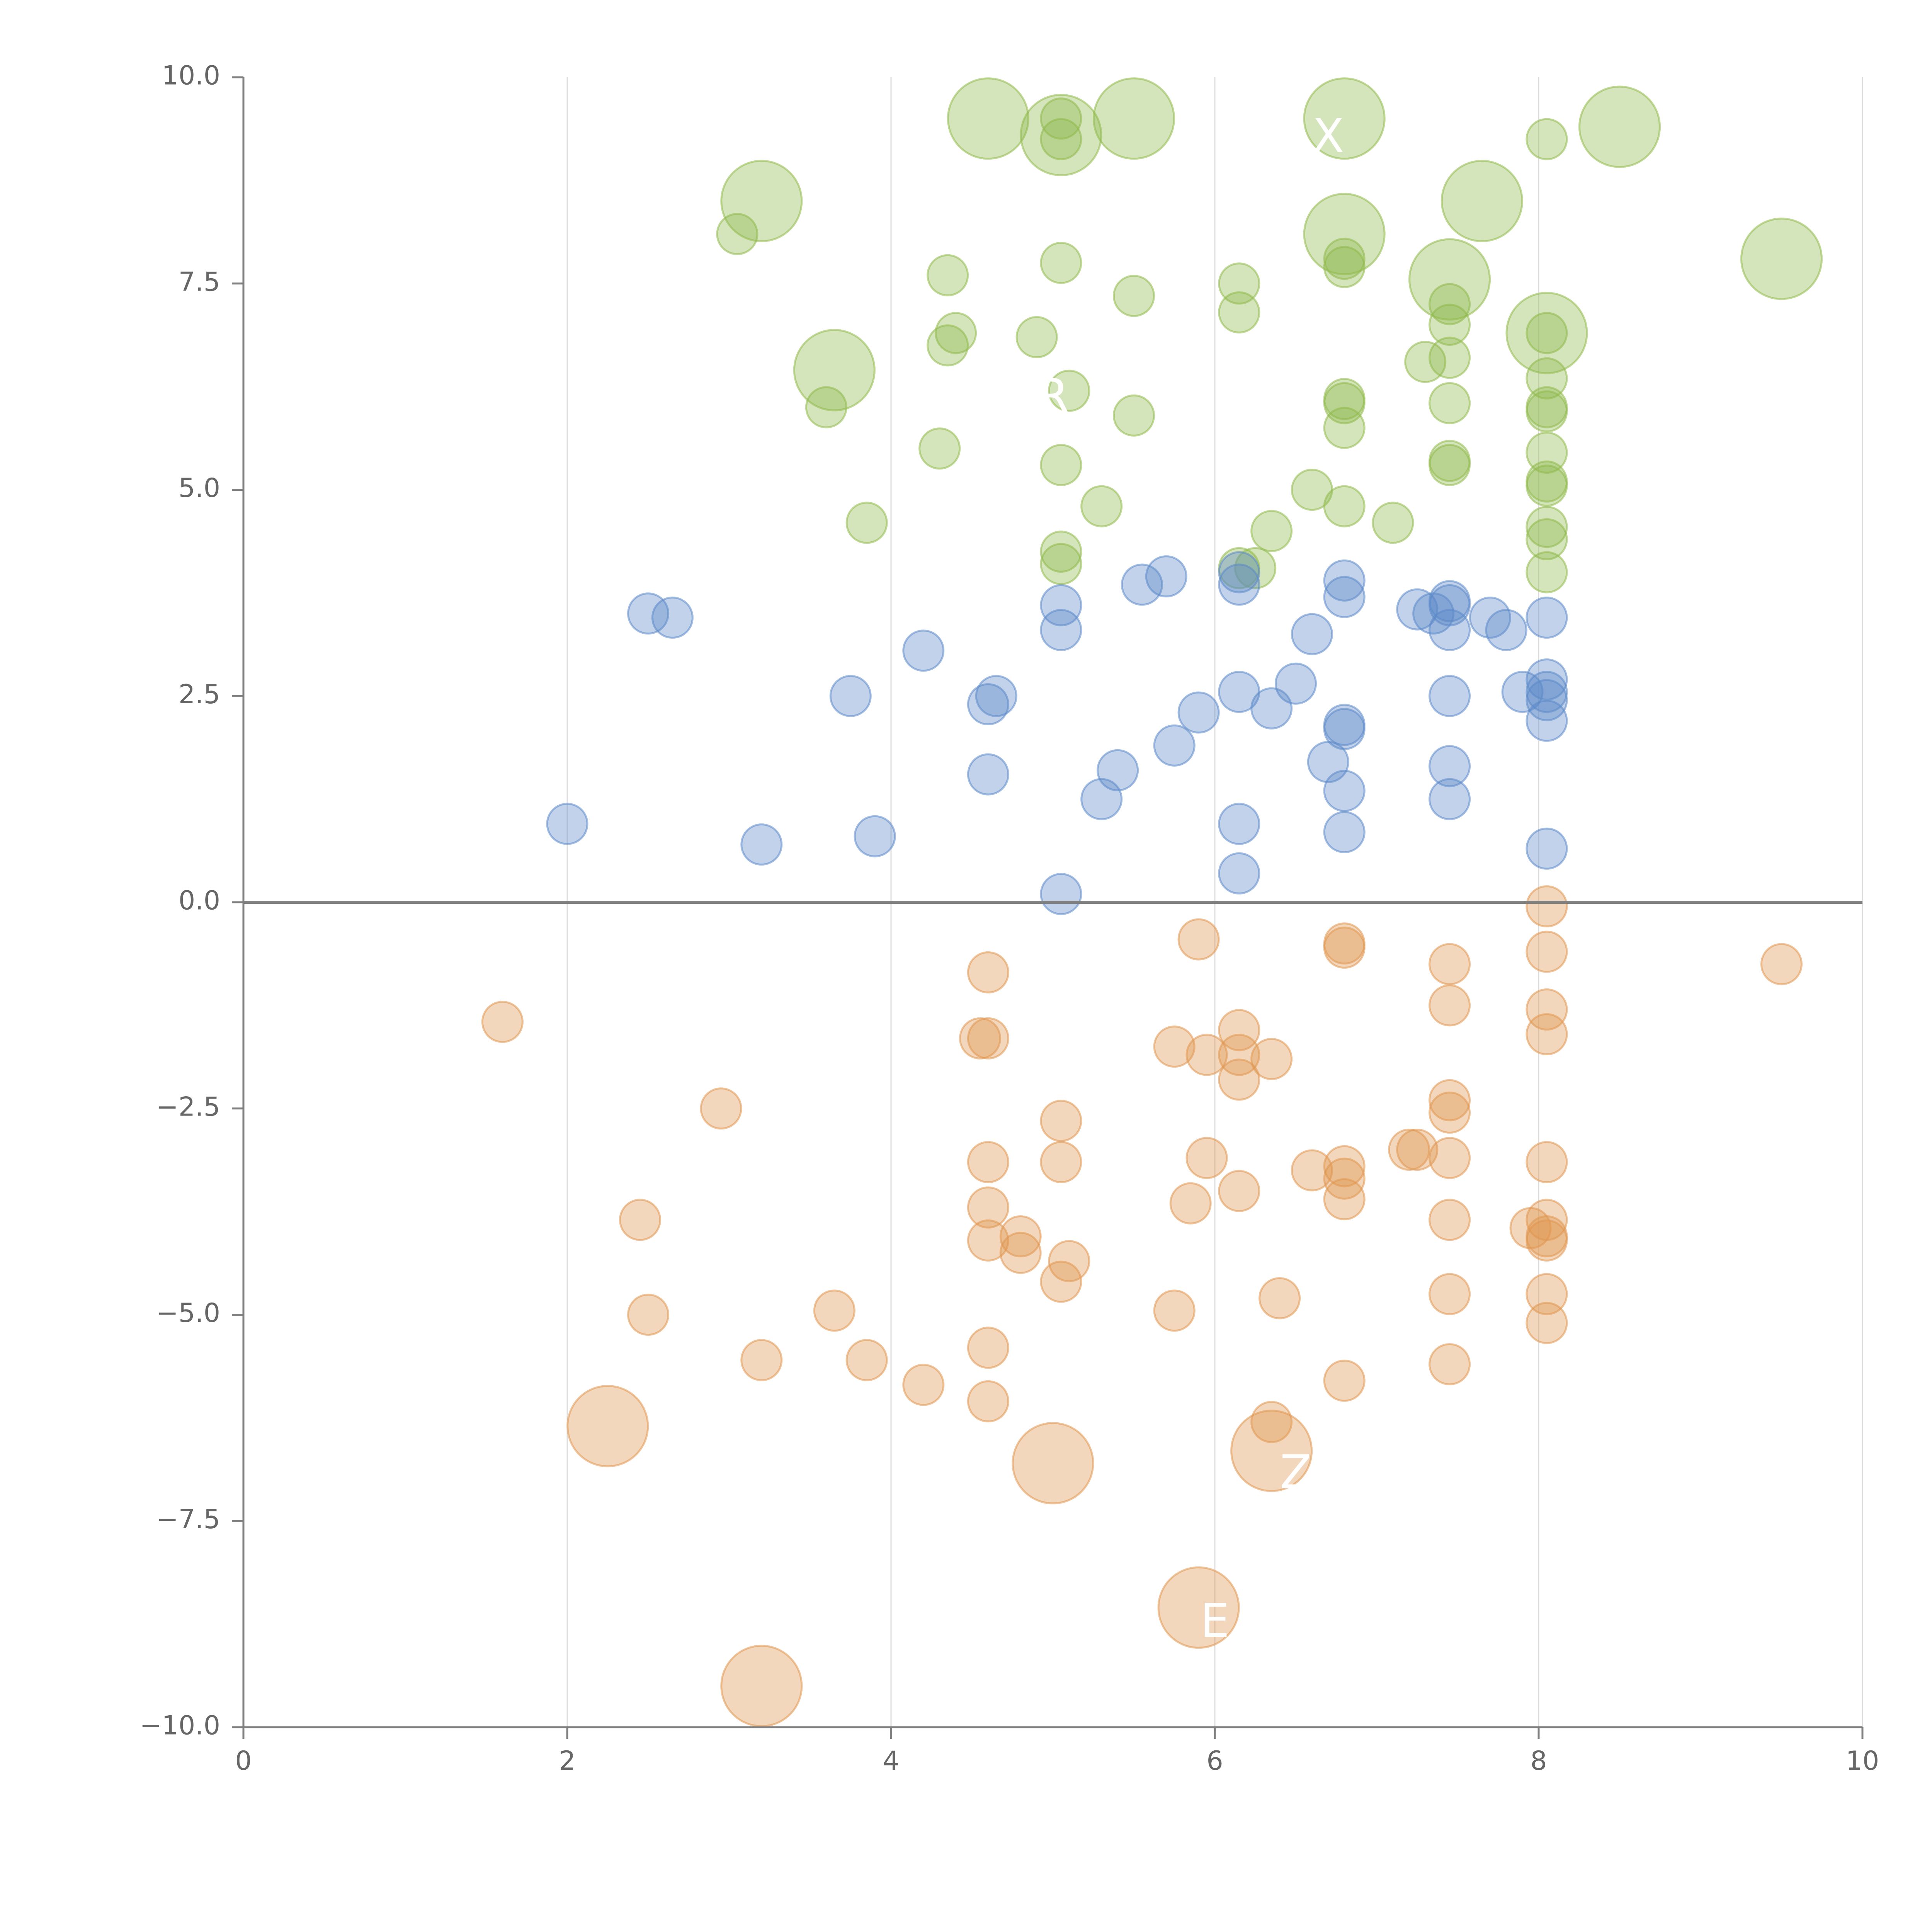 The height and width of the screenshot is (1932, 1932). I want to click on callout-labels: X R Z E, so click(1191, 878).